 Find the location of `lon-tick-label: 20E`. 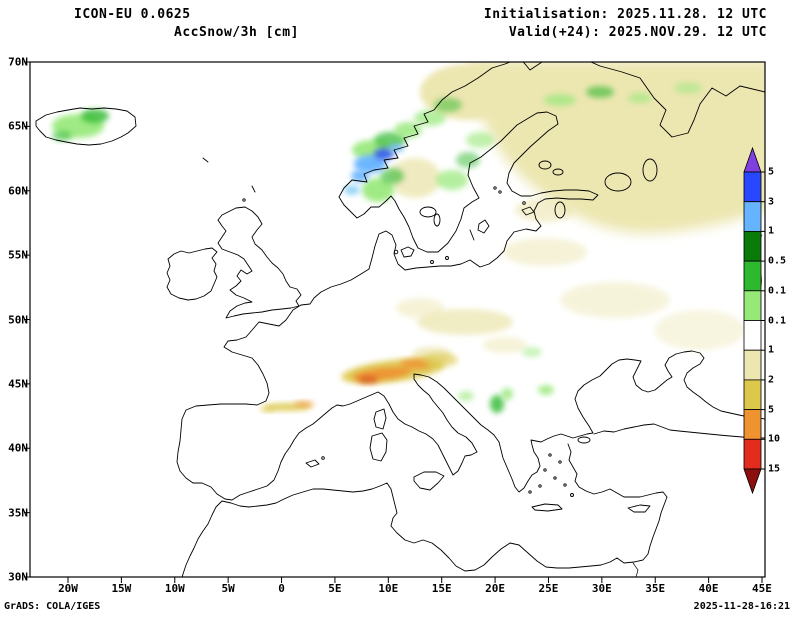

lon-tick-label: 20E is located at coordinates (495, 588).